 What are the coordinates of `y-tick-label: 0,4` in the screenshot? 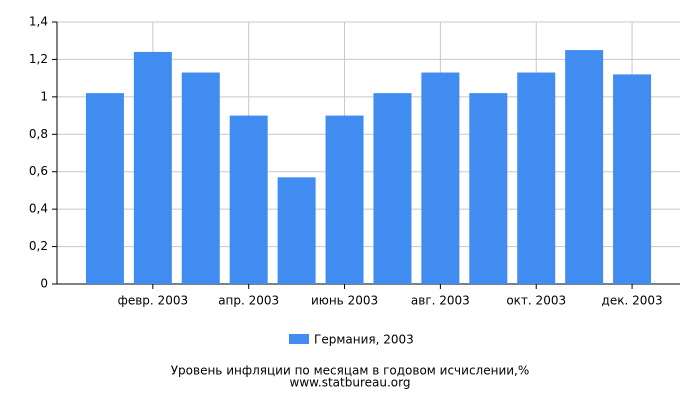 It's located at (38, 209).